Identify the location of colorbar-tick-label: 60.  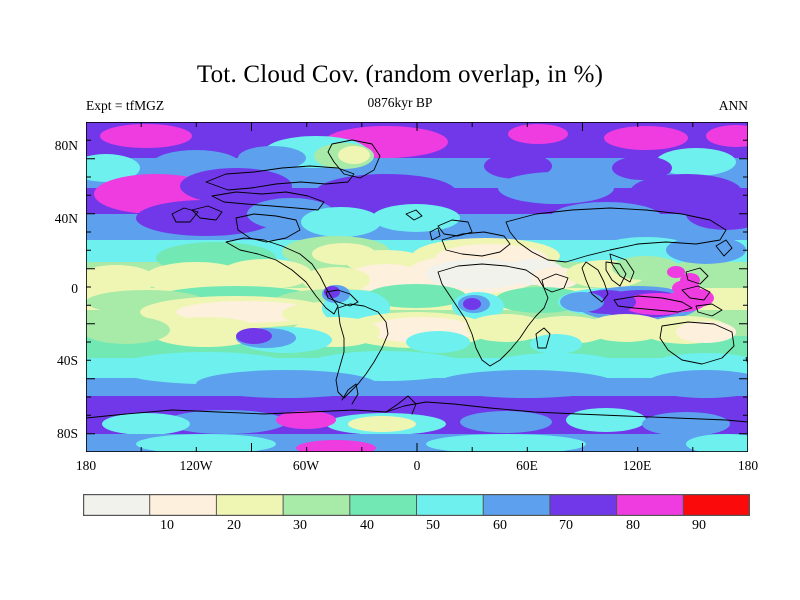
(500, 525).